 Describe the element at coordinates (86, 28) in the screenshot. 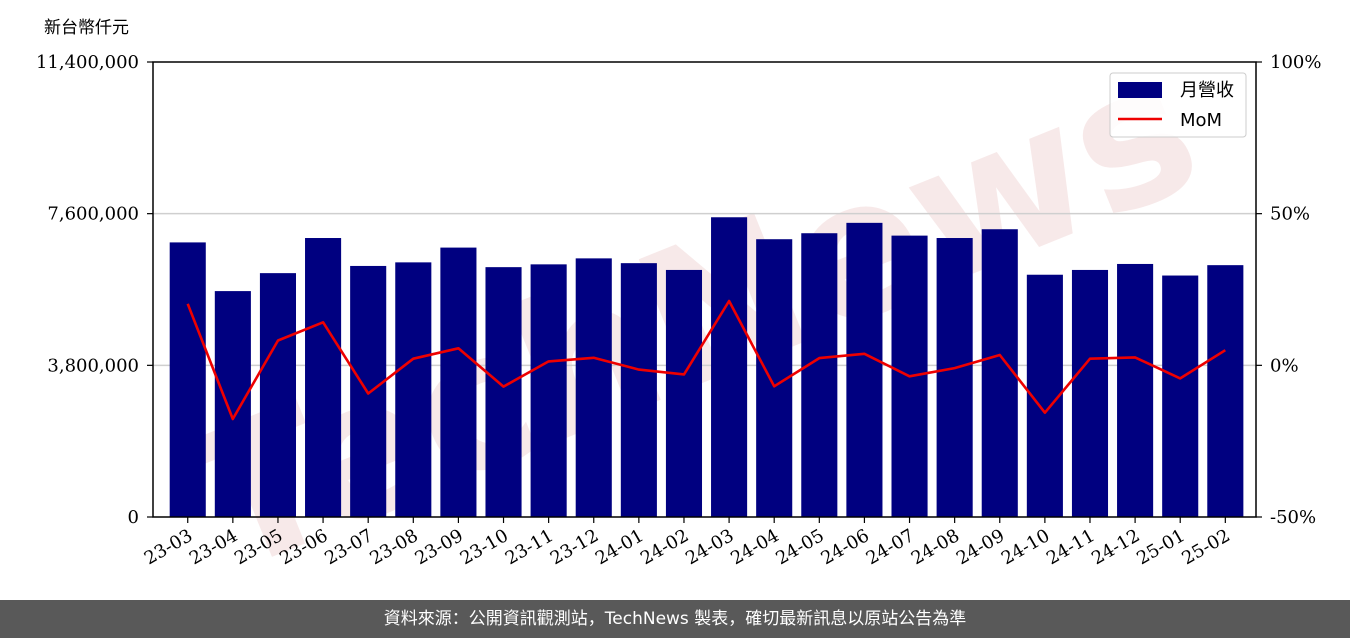

I see `y-unit-label: 新台幣仟元` at that location.